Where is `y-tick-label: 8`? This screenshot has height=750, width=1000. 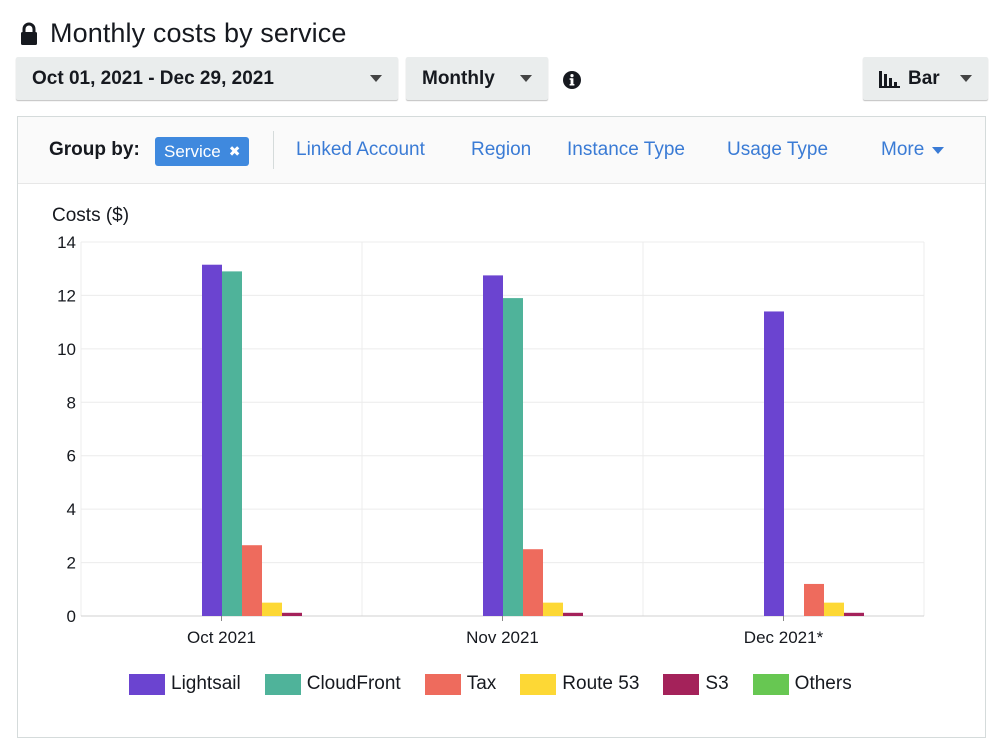 y-tick-label: 8 is located at coordinates (71, 402).